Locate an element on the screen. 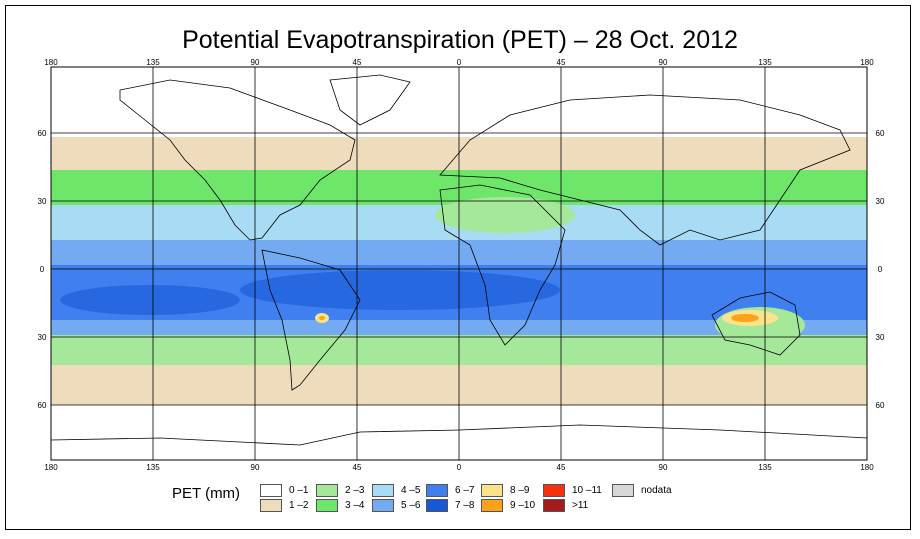 This screenshot has height=539, width=920. patch-sahara is located at coordinates (505, 215).